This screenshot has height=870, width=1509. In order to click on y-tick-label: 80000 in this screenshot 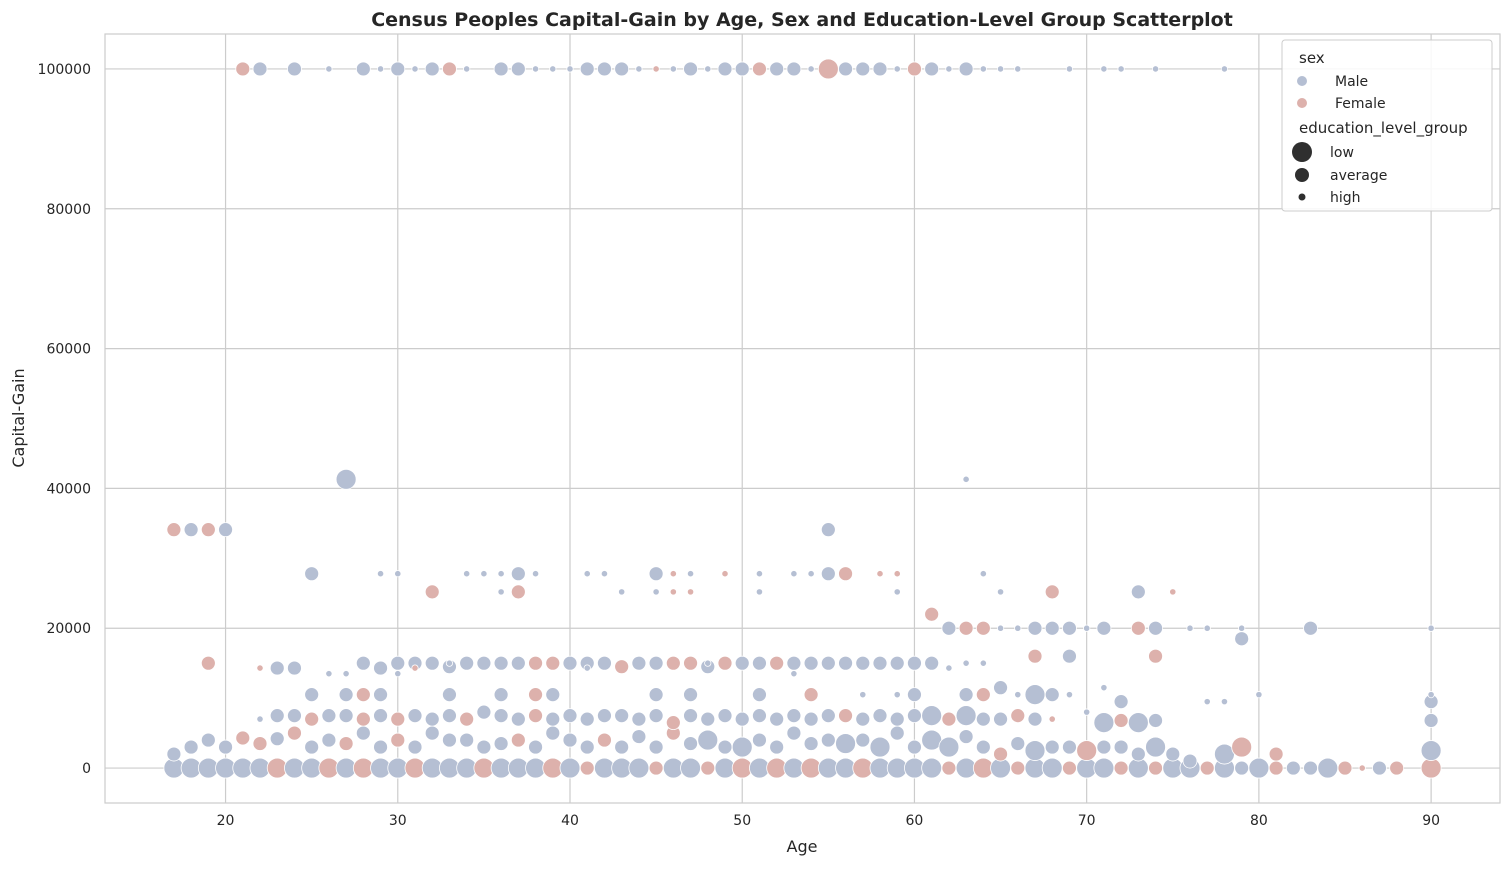, I will do `click(68, 210)`.